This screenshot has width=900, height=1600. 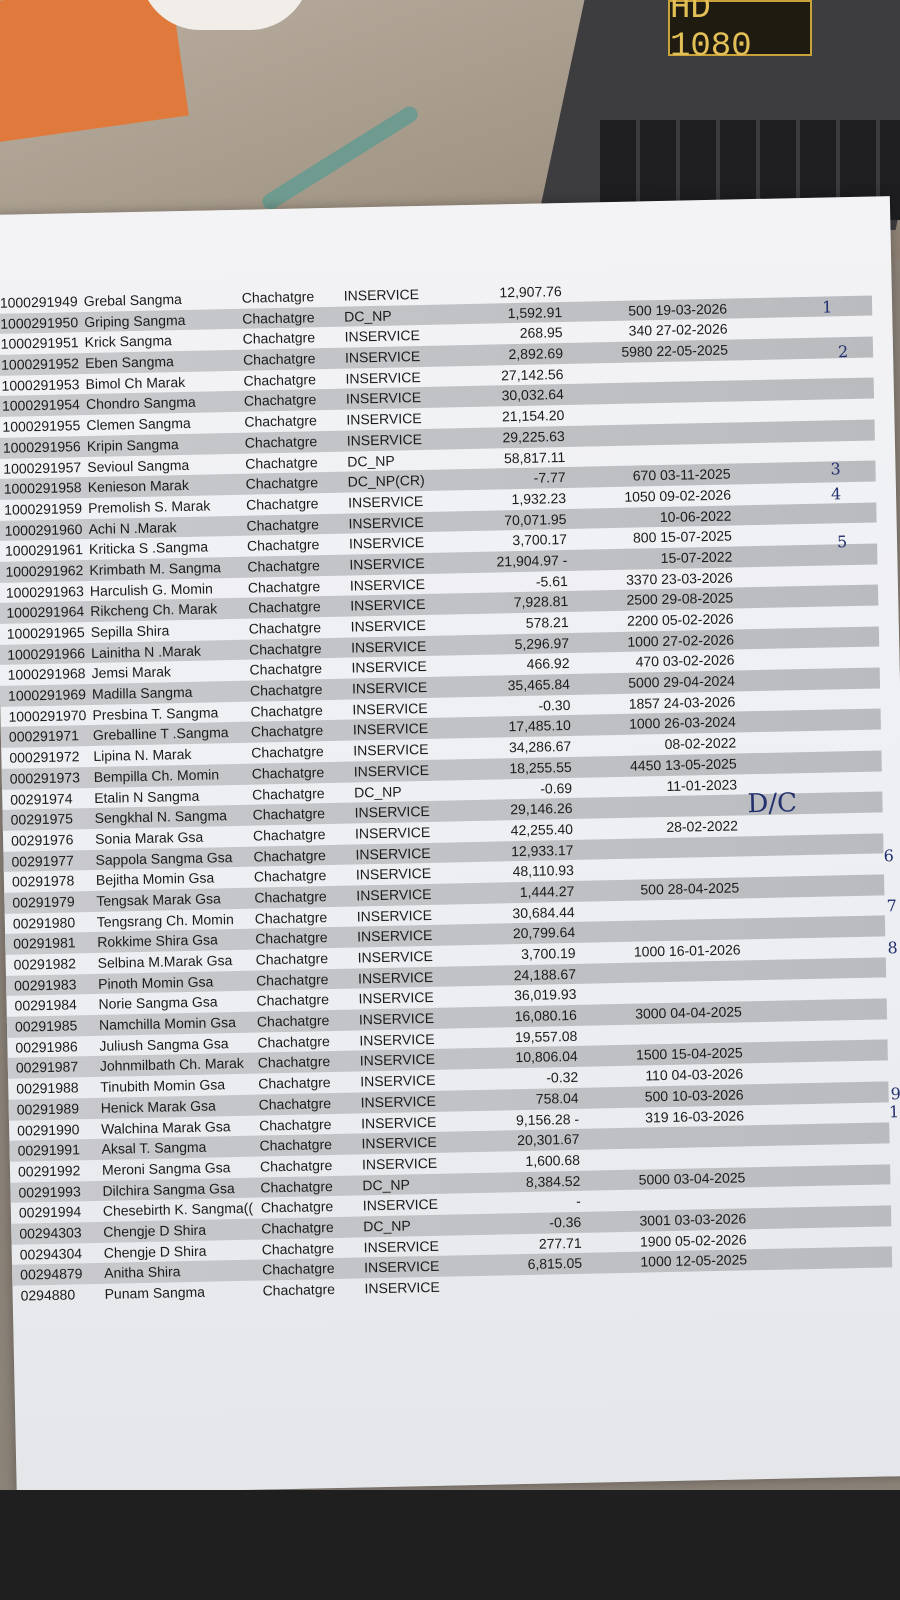 What do you see at coordinates (539, 685) in the screenshot?
I see `balance: 35,465.84` at bounding box center [539, 685].